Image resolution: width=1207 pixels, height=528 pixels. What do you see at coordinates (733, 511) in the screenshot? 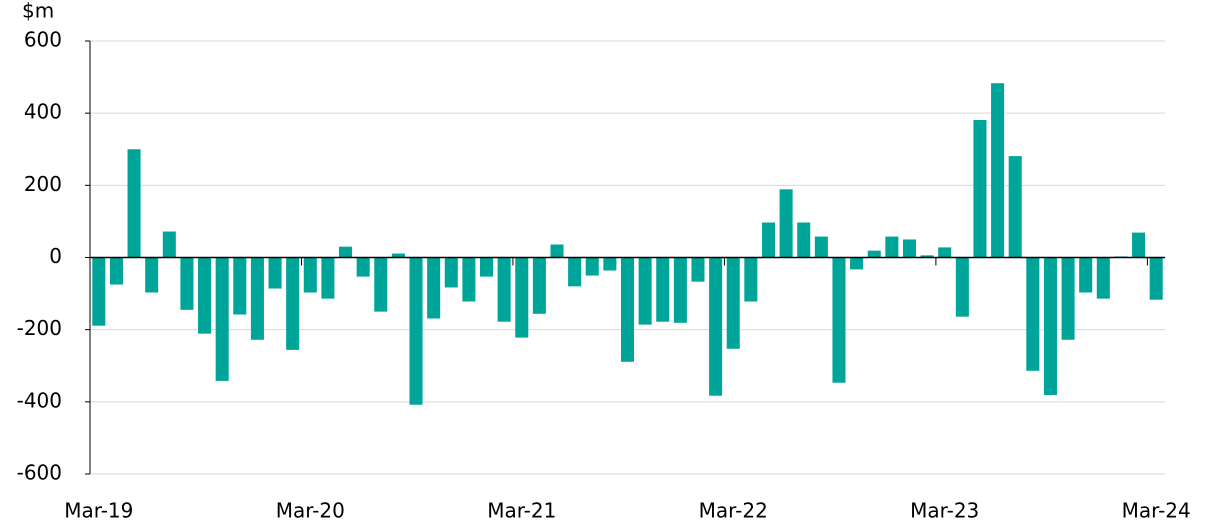
I see `x-tick-label: Mar-22` at bounding box center [733, 511].